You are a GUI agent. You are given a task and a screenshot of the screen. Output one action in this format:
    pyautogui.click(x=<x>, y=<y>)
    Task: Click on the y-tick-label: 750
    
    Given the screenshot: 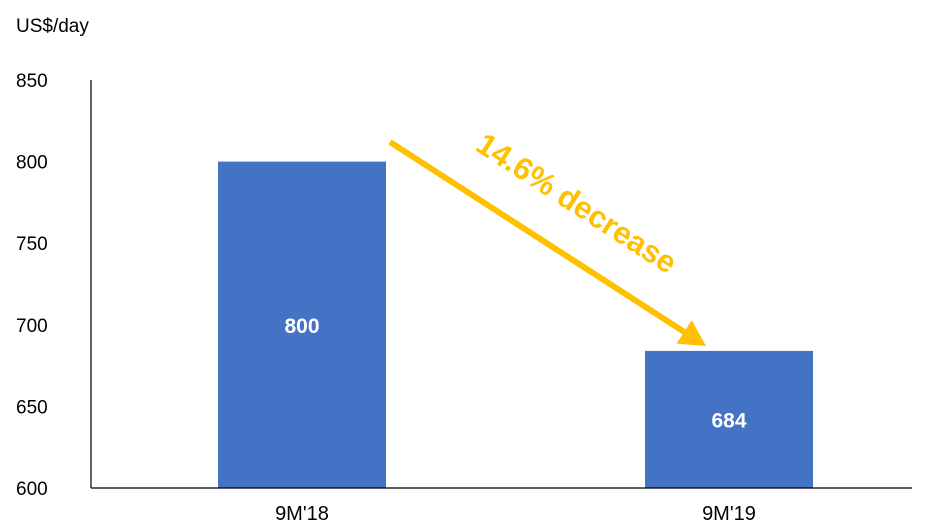 What is the action you would take?
    pyautogui.click(x=32, y=244)
    